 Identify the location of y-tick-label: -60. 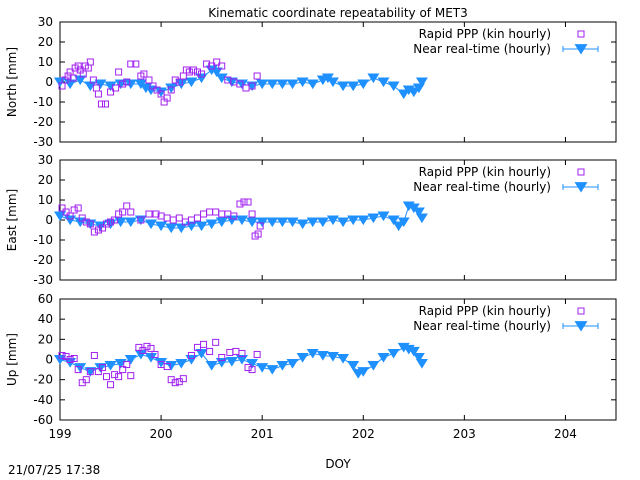
(43, 420).